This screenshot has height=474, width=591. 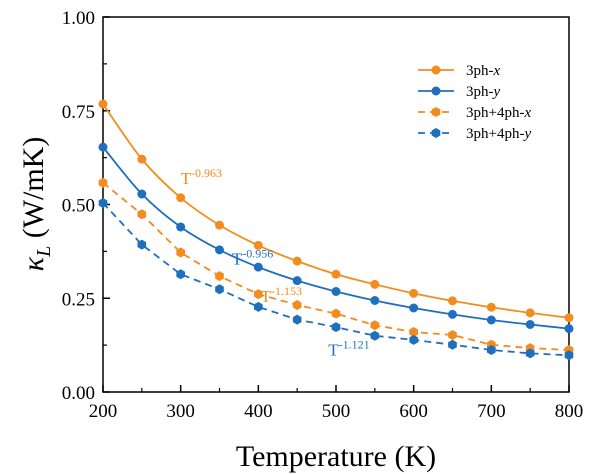 I want to click on y-tick-label: 0.00, so click(x=78, y=393).